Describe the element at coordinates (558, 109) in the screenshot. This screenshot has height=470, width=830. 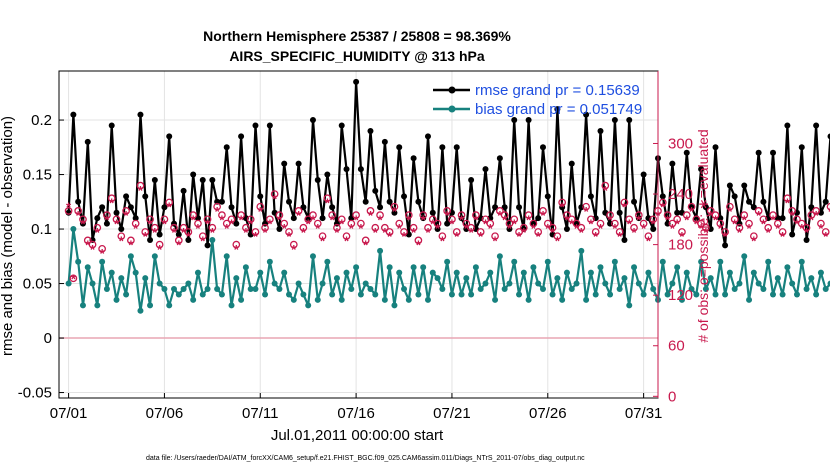
I see `legend-bias-label: bias grand pr = 0.051749` at that location.